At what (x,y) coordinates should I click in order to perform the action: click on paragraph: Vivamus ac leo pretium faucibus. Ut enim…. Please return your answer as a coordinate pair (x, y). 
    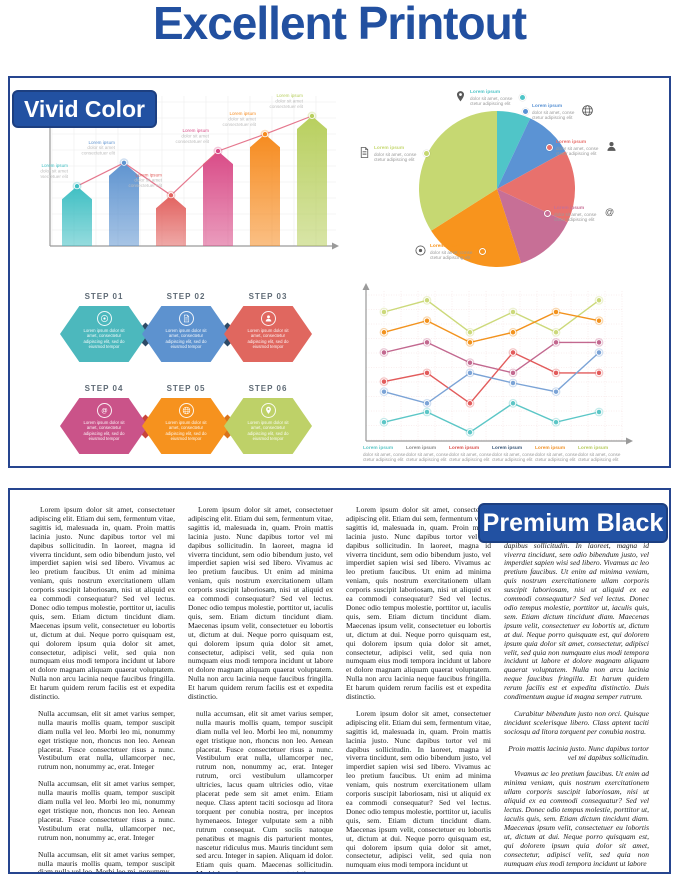
    Looking at the image, I should click on (576, 818).